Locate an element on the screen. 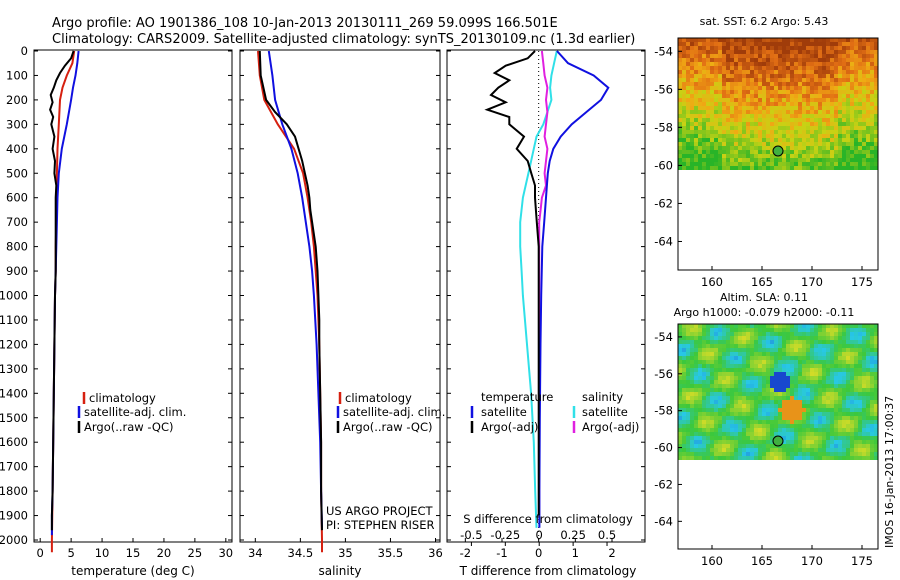 This screenshot has width=900, height=580. depth-tick-label: 900 is located at coordinates (17, 271).